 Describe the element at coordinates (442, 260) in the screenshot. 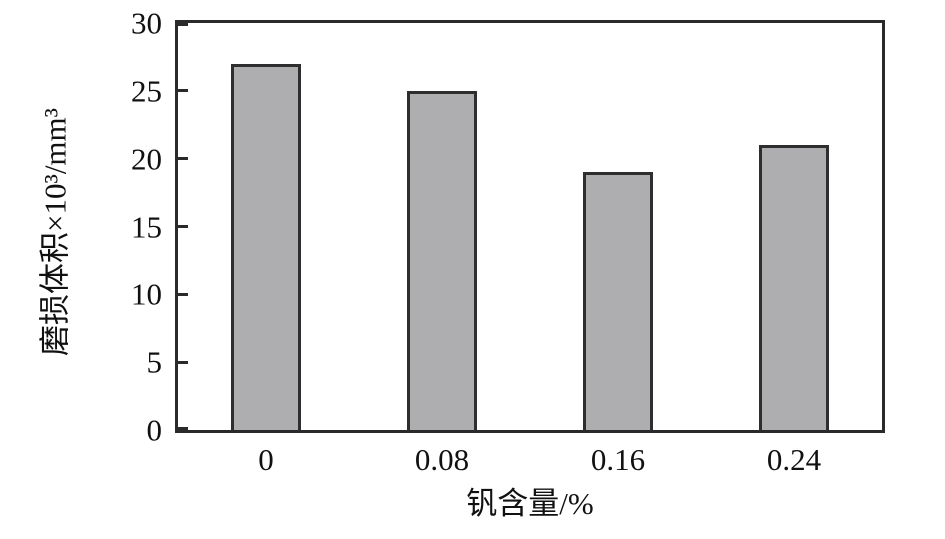

I see `bar-0.08` at that location.